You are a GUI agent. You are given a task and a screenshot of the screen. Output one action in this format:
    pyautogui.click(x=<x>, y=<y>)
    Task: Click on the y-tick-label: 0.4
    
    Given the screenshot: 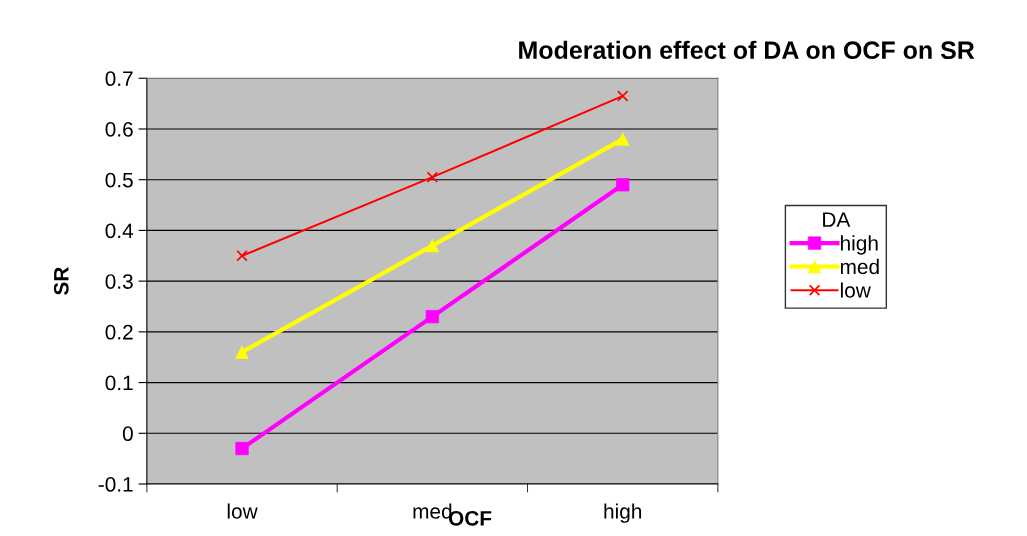 What is the action you would take?
    pyautogui.click(x=119, y=231)
    